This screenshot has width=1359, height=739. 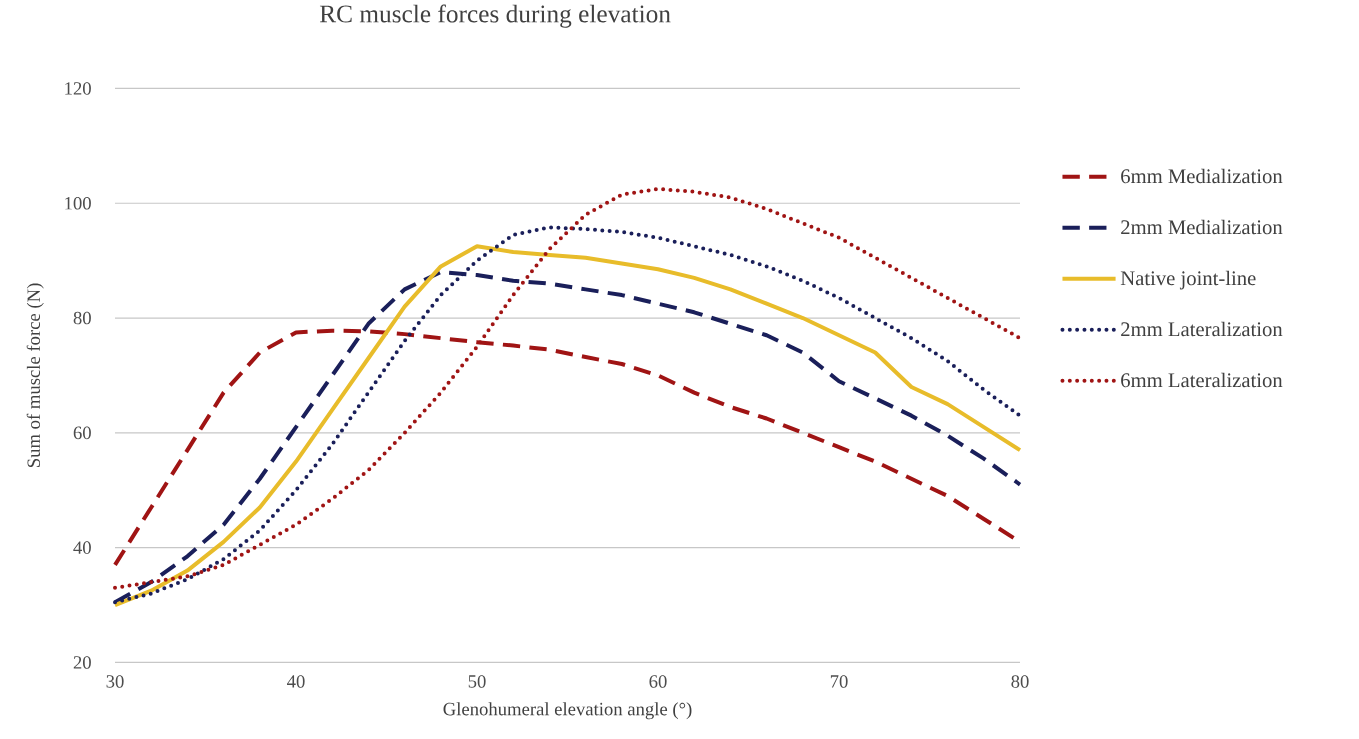 What do you see at coordinates (1202, 329) in the screenshot?
I see `legend-label: 2mm Lateralization` at bounding box center [1202, 329].